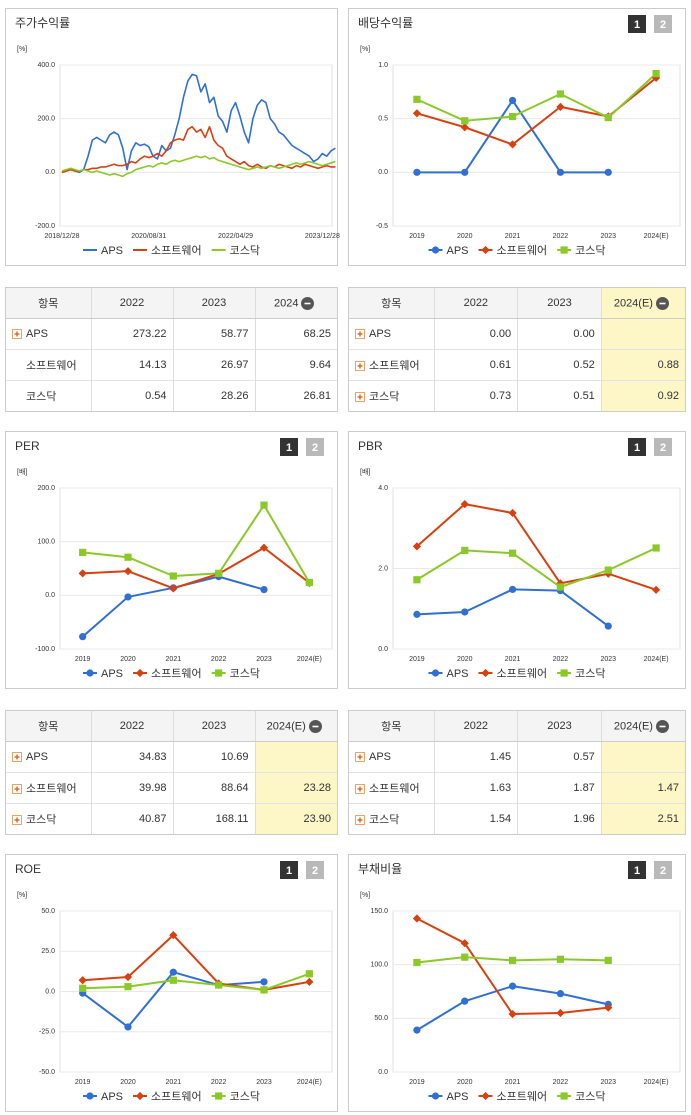 The width and height of the screenshot is (691, 1115). I want to click on y-tick-label: 2.0, so click(383, 568).